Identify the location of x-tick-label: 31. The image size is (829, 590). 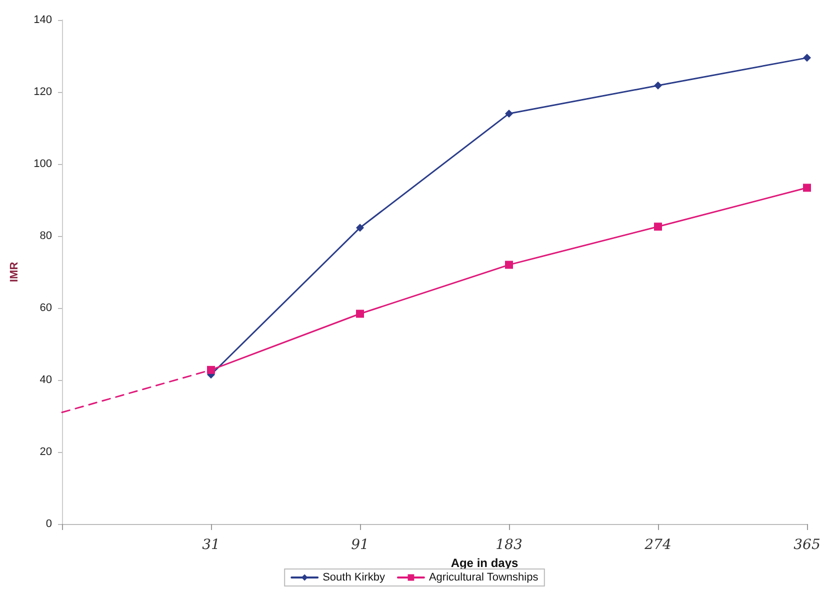
(211, 545).